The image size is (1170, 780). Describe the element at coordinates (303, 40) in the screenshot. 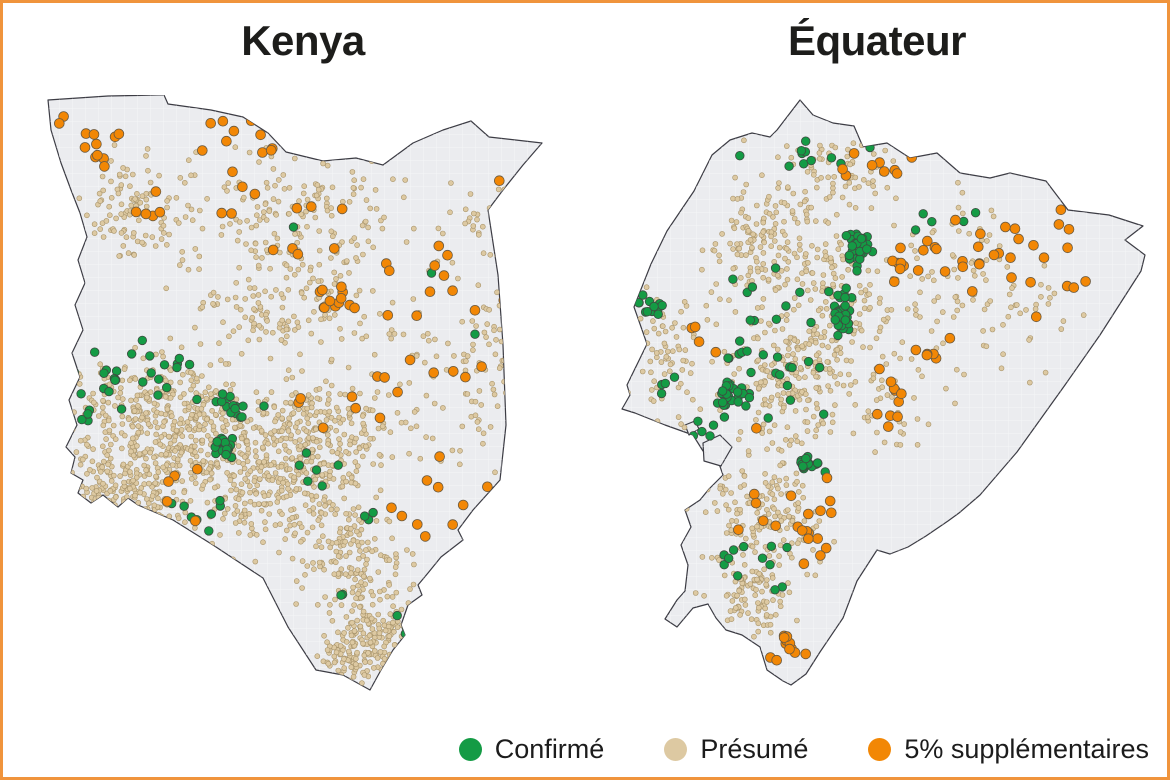

I see `map-title-kenya: Kenya` at that location.